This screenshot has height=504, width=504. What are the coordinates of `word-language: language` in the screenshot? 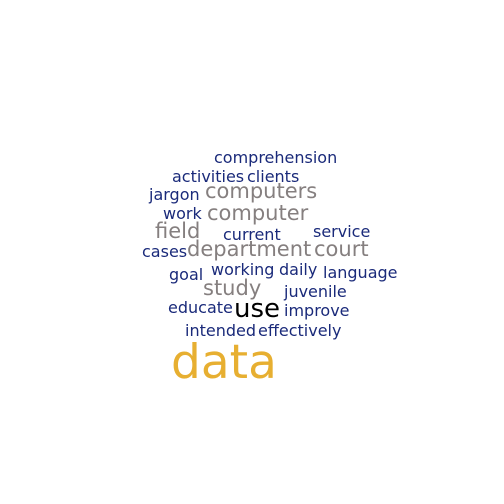 It's located at (360, 272).